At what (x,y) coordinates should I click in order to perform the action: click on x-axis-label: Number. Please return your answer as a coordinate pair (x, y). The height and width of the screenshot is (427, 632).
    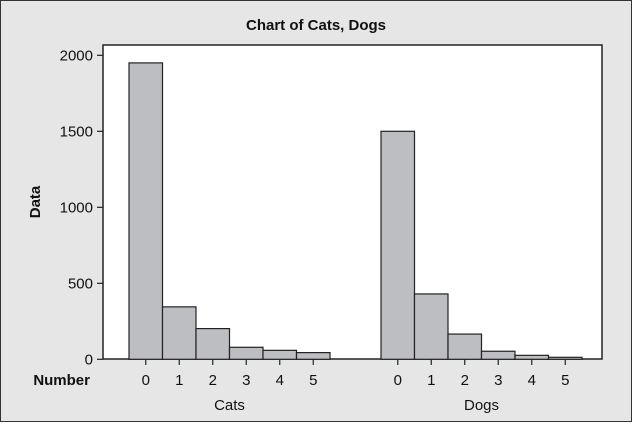
    Looking at the image, I should click on (61, 380).